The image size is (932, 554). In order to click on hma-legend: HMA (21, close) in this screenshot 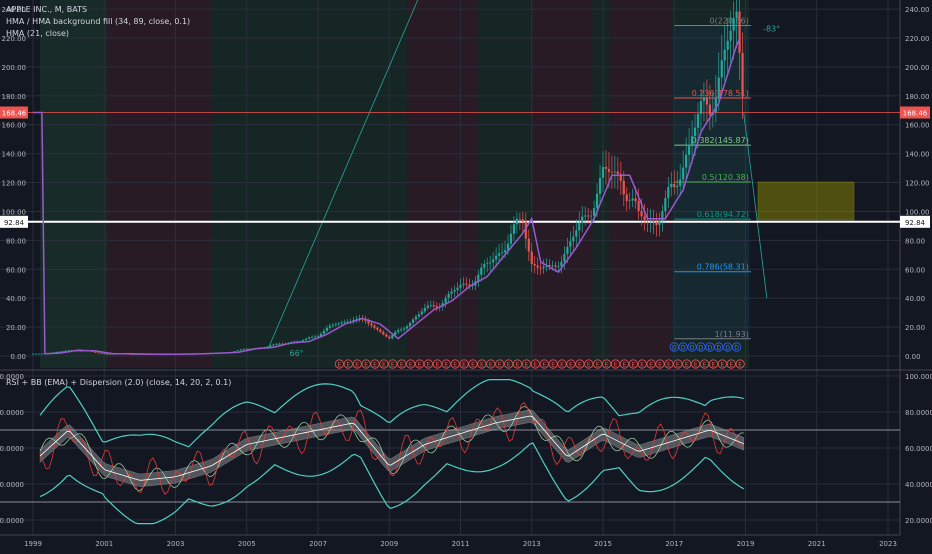, I will do `click(38, 33)`.